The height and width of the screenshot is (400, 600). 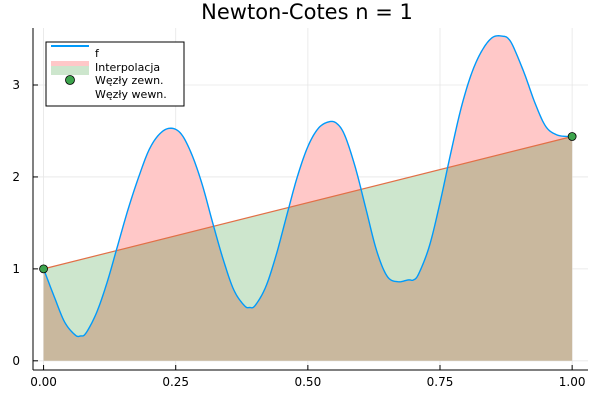 I want to click on x-tick-label-1: 0.25, so click(x=175, y=382).